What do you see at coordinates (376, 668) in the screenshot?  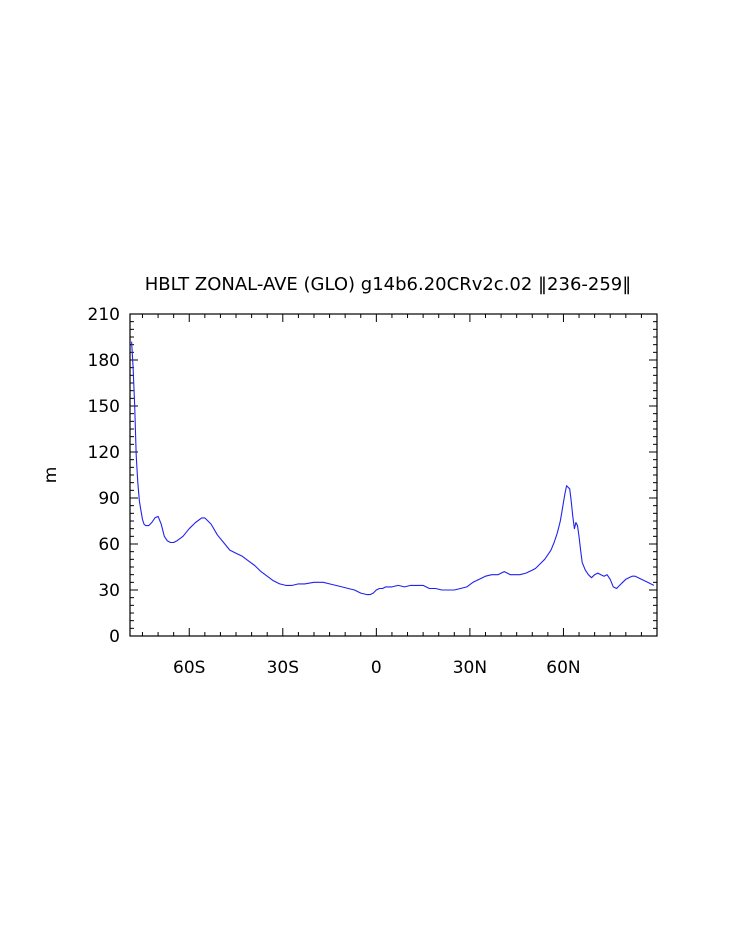 I see `x-tick-label: 0` at bounding box center [376, 668].